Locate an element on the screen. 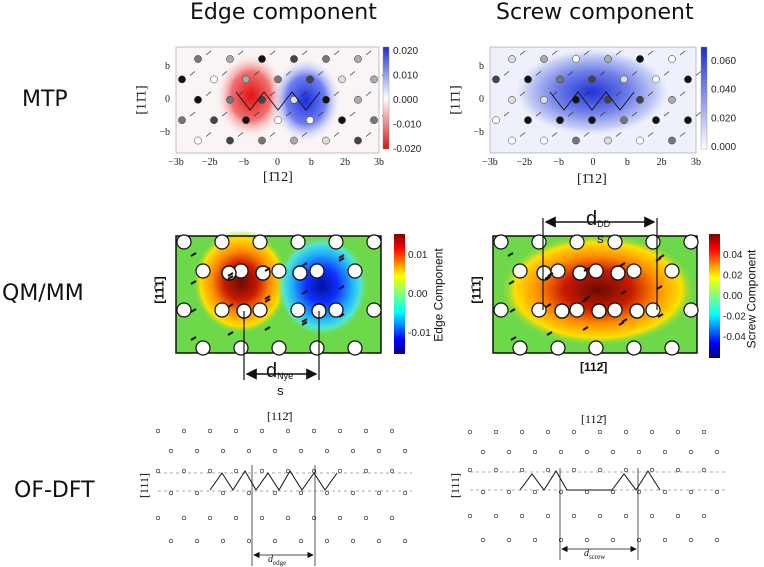  d-dd-marker is located at coordinates (600, 263).